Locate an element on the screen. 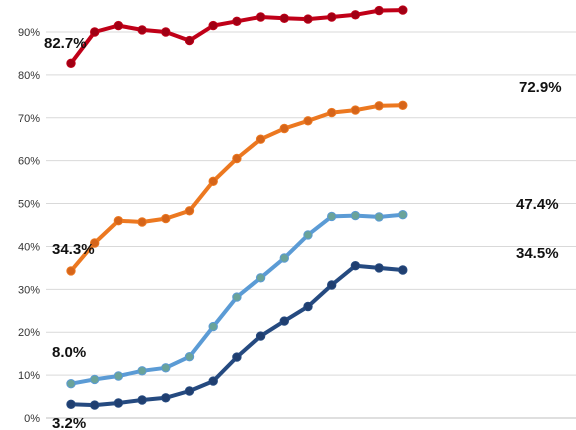 Image resolution: width=576 pixels, height=430 pixels. data-label-47-4: 47.4% is located at coordinates (537, 204).